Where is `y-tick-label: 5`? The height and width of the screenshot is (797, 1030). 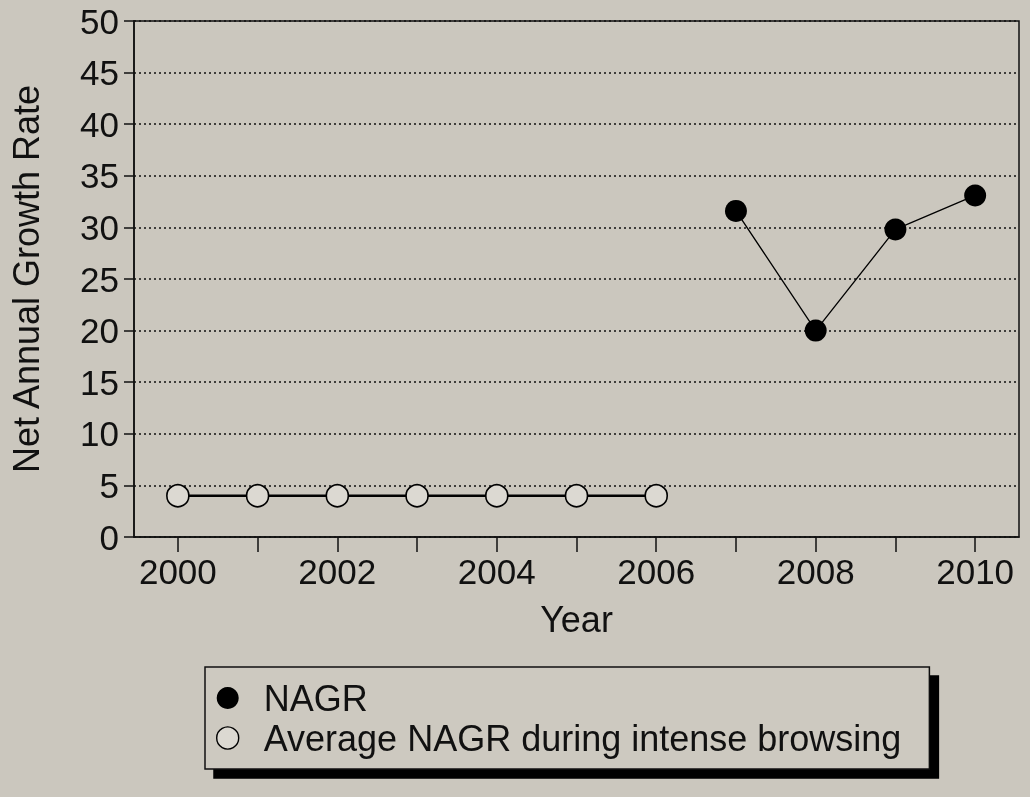 y-tick-label: 5 is located at coordinates (109, 485).